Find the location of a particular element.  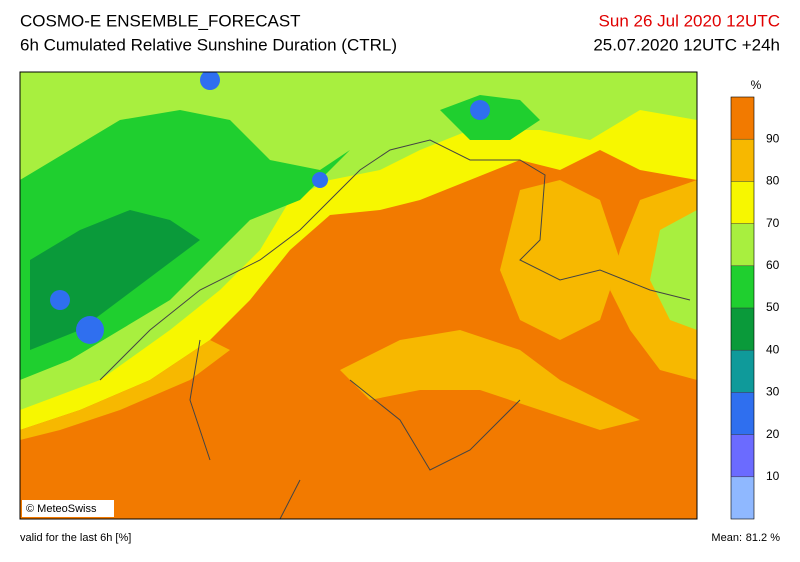

credit: © MeteoSwiss is located at coordinates (61, 509).